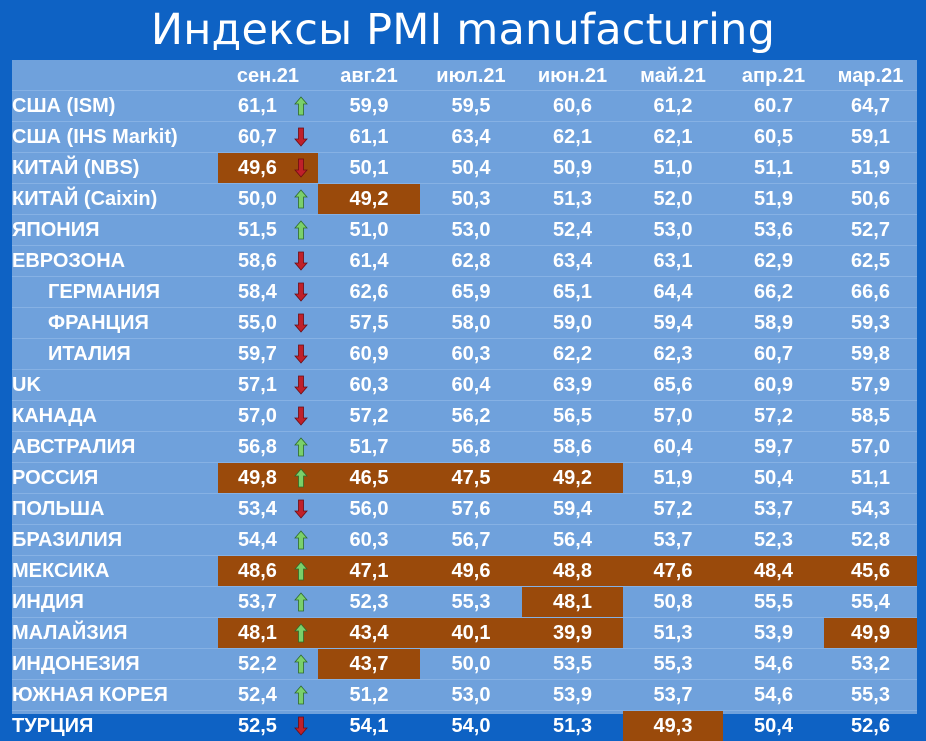 The width and height of the screenshot is (926, 741). I want to click on value-text: 52,2, so click(257, 664).